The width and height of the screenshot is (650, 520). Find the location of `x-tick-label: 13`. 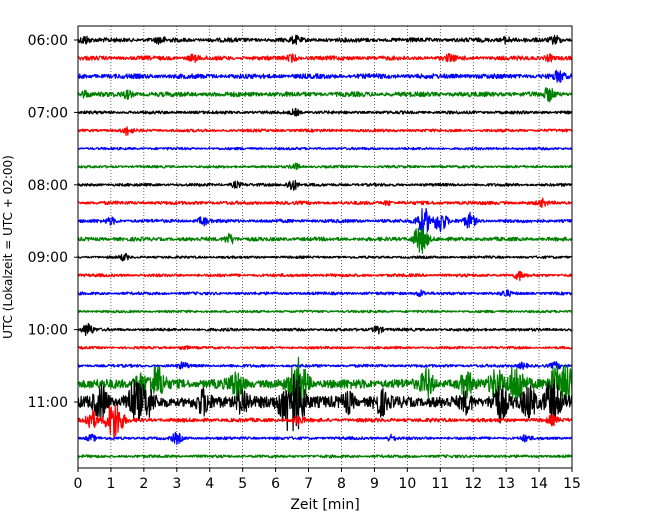

x-tick-label: 13 is located at coordinates (506, 484).